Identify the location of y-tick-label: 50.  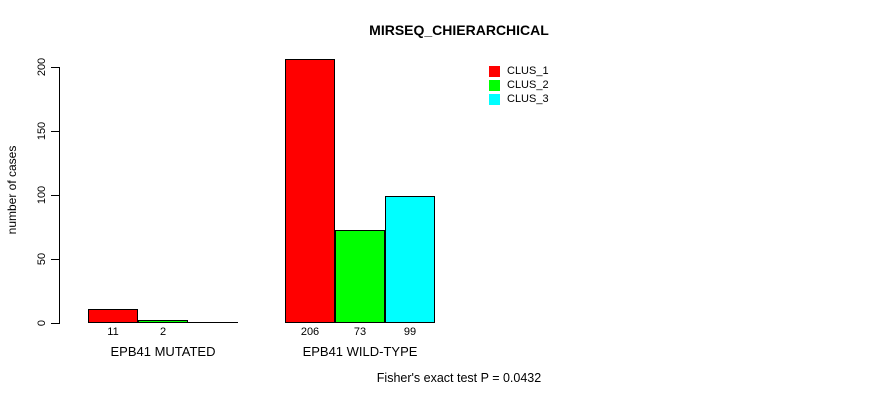
(42, 259).